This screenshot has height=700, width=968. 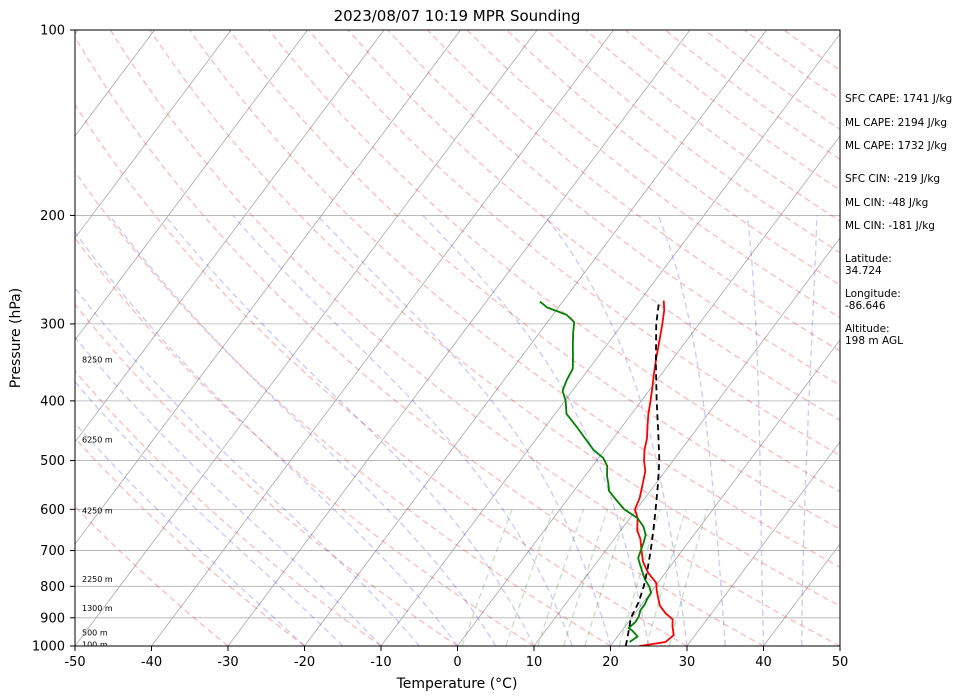 I want to click on y-tick-label: 200, so click(x=52, y=216).